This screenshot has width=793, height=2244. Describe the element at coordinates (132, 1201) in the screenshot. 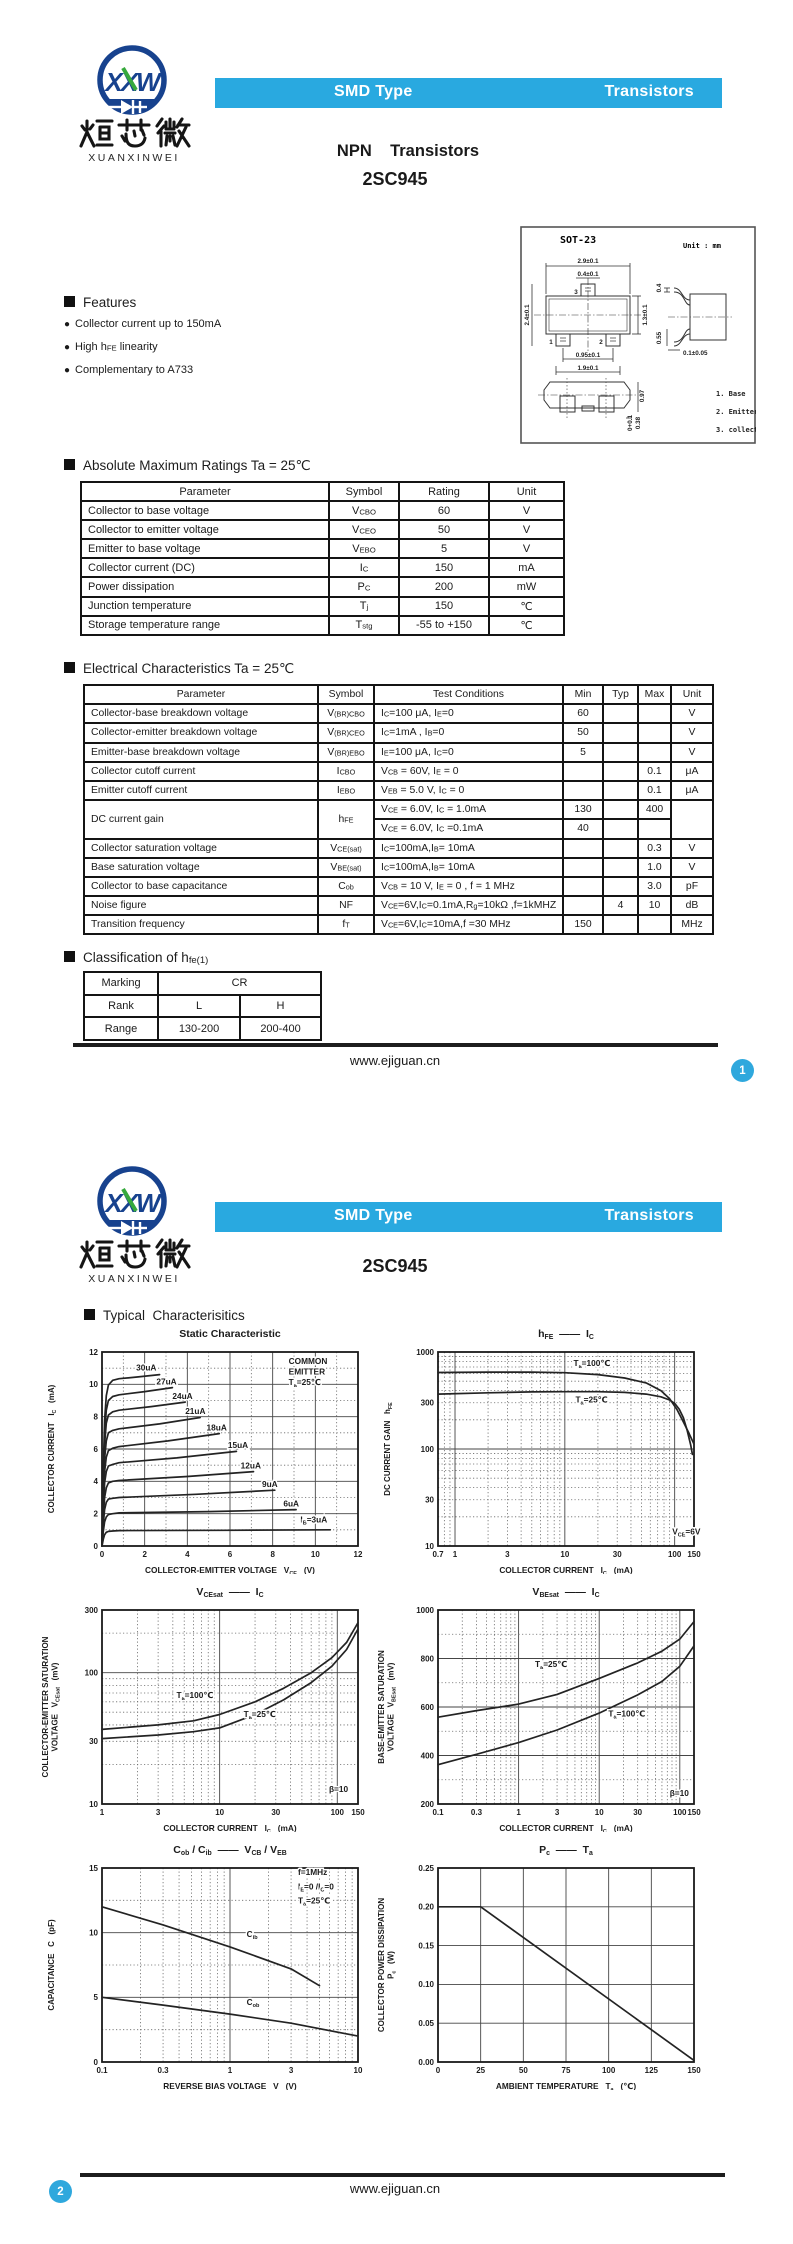

I see `logo-mark: XXW` at that location.